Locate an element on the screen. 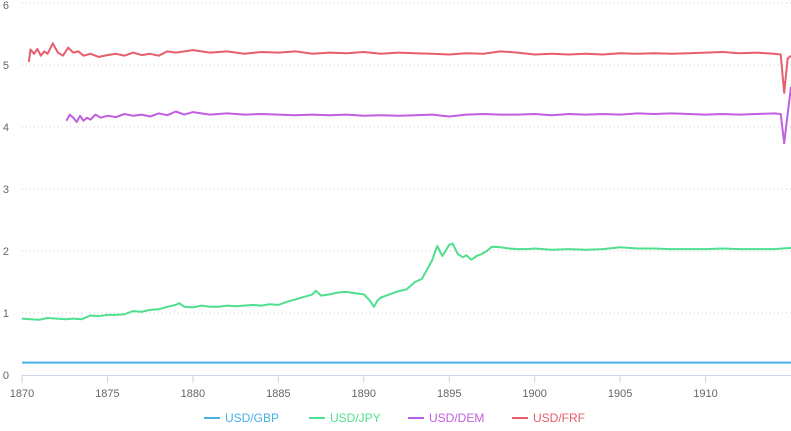 Image resolution: width=791 pixels, height=431 pixels. x-axis: 1870 1875 1880 1885 1890 1895 1900 1905 1910 is located at coordinates (400, 387).